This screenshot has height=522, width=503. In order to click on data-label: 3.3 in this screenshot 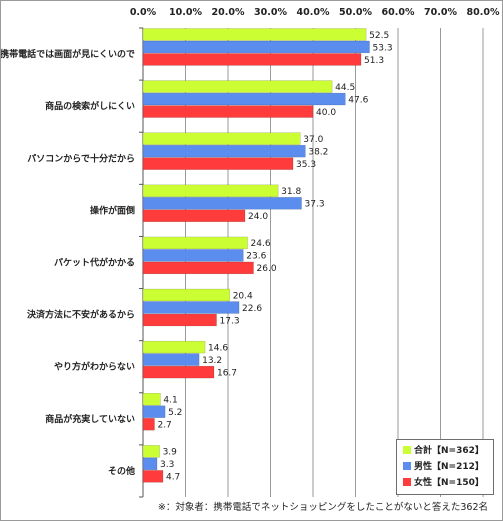, I will do `click(167, 465)`.